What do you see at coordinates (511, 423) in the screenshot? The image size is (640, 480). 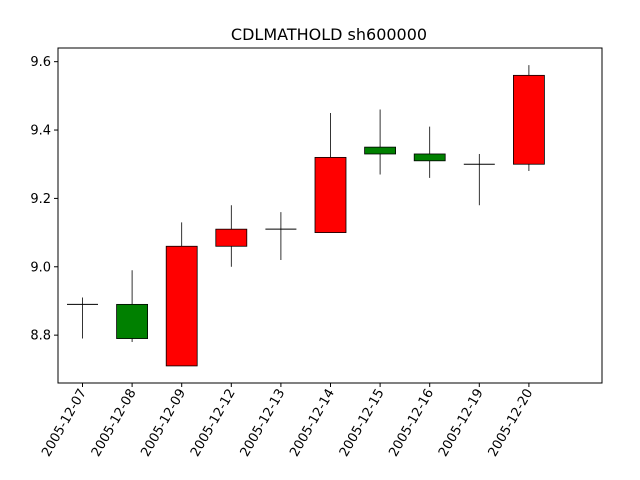 I see `x-tick-label: 2005-12-20` at bounding box center [511, 423].